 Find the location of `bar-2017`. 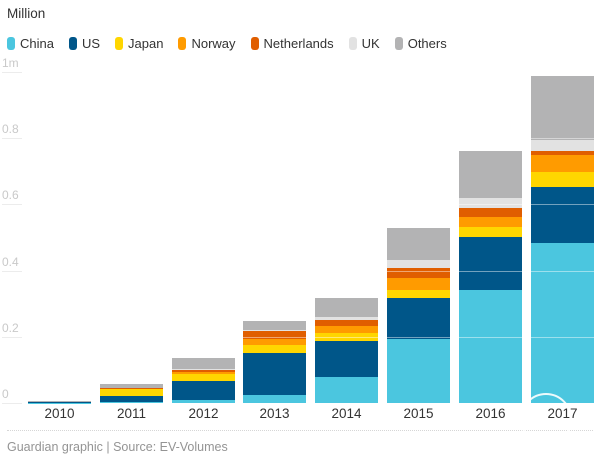

bar-2017 is located at coordinates (562, 239).